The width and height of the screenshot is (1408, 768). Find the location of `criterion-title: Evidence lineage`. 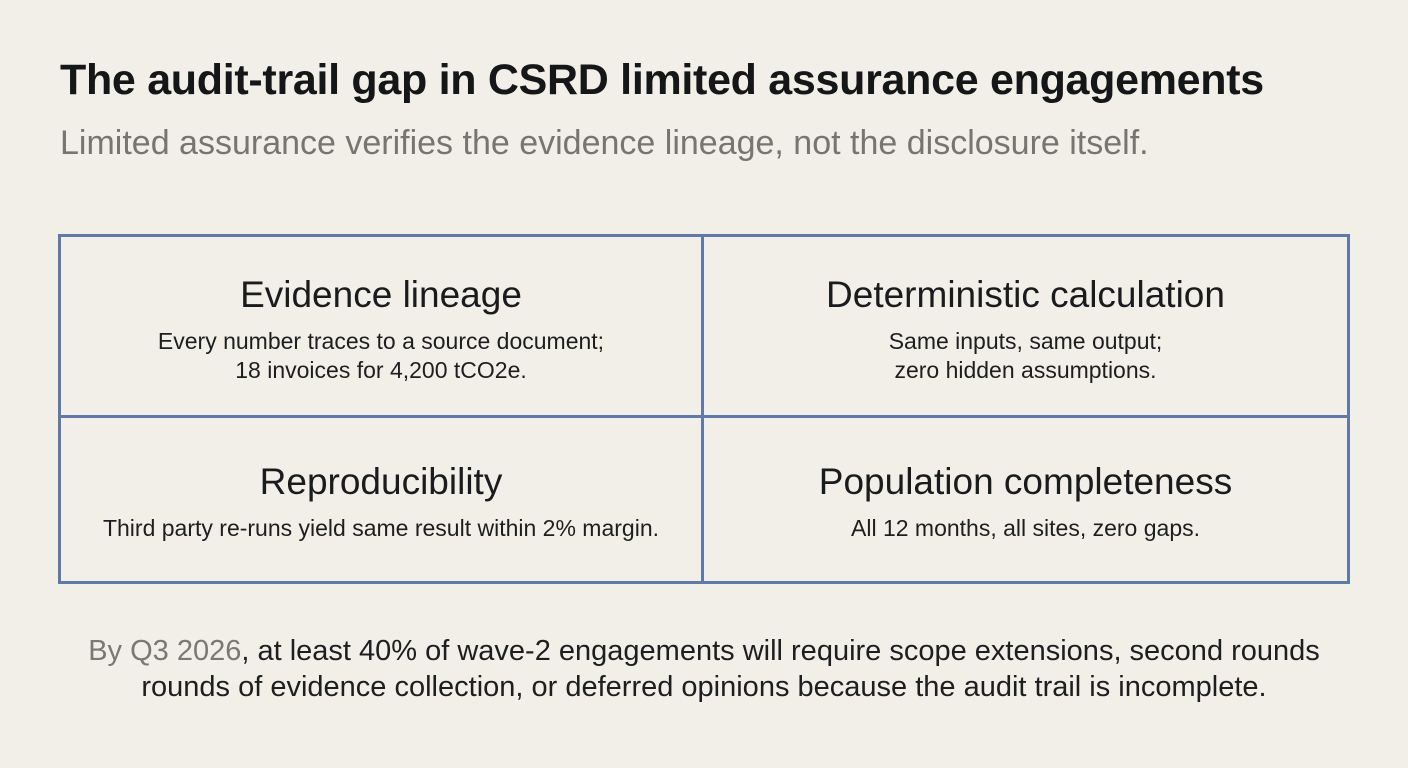

criterion-title: Evidence lineage is located at coordinates (381, 294).